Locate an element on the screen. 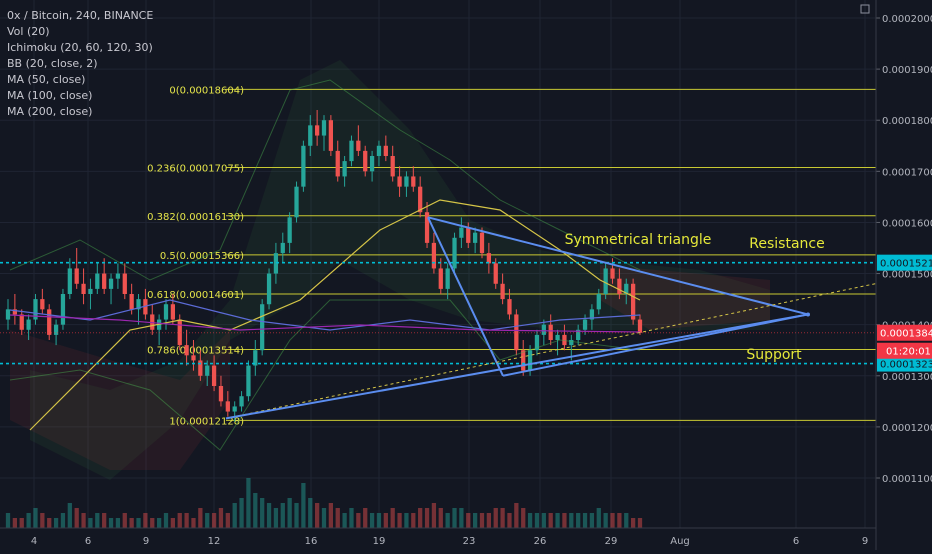  x-tick-label: 23 is located at coordinates (469, 541).